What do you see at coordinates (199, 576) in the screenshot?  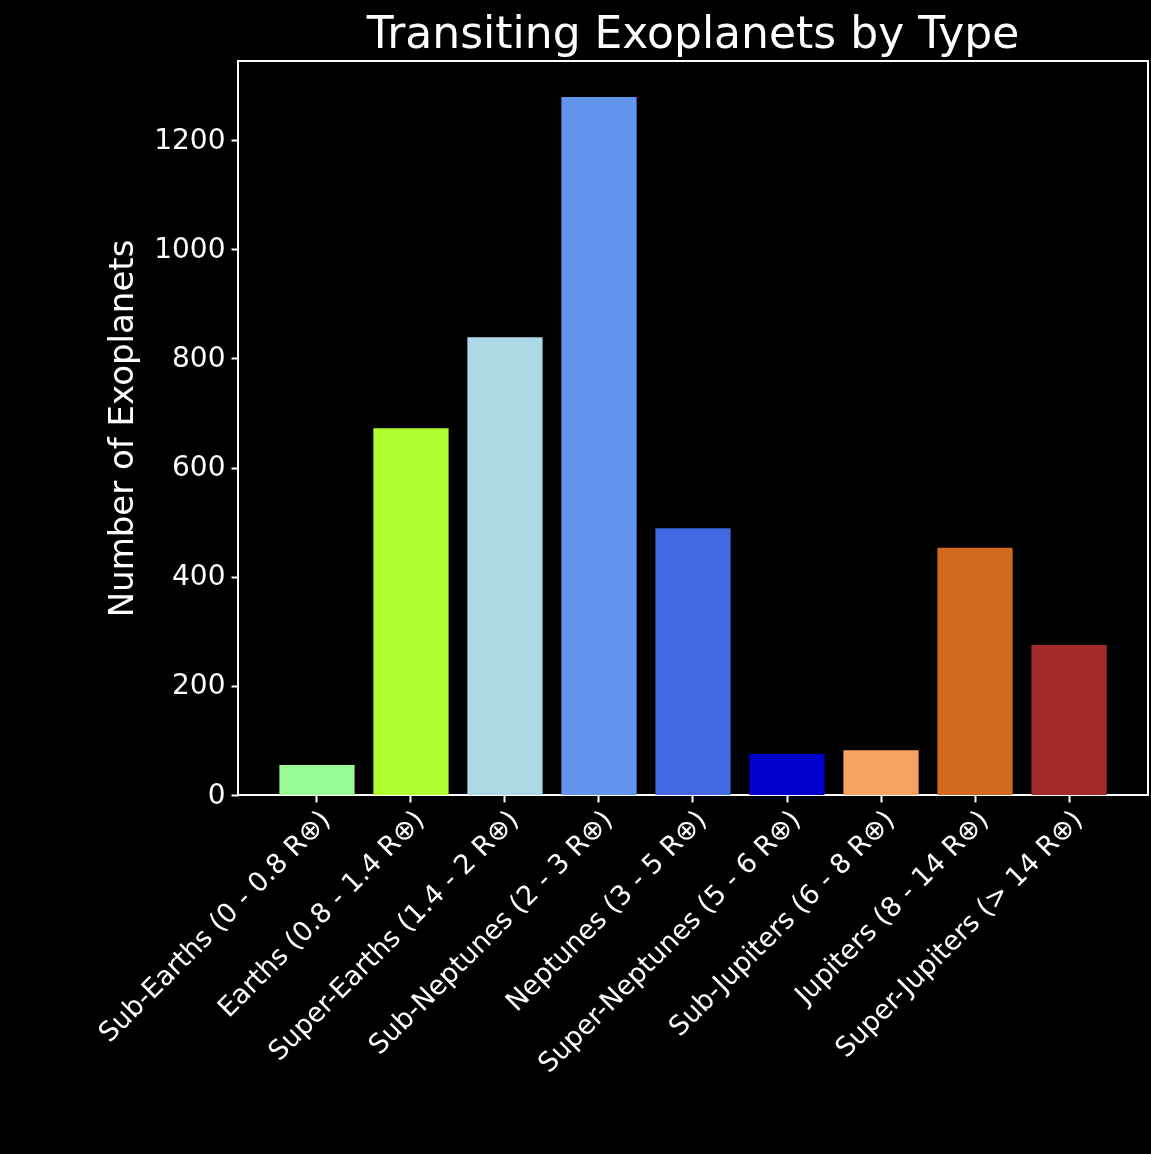 I see `y-tick-label: 400` at bounding box center [199, 576].